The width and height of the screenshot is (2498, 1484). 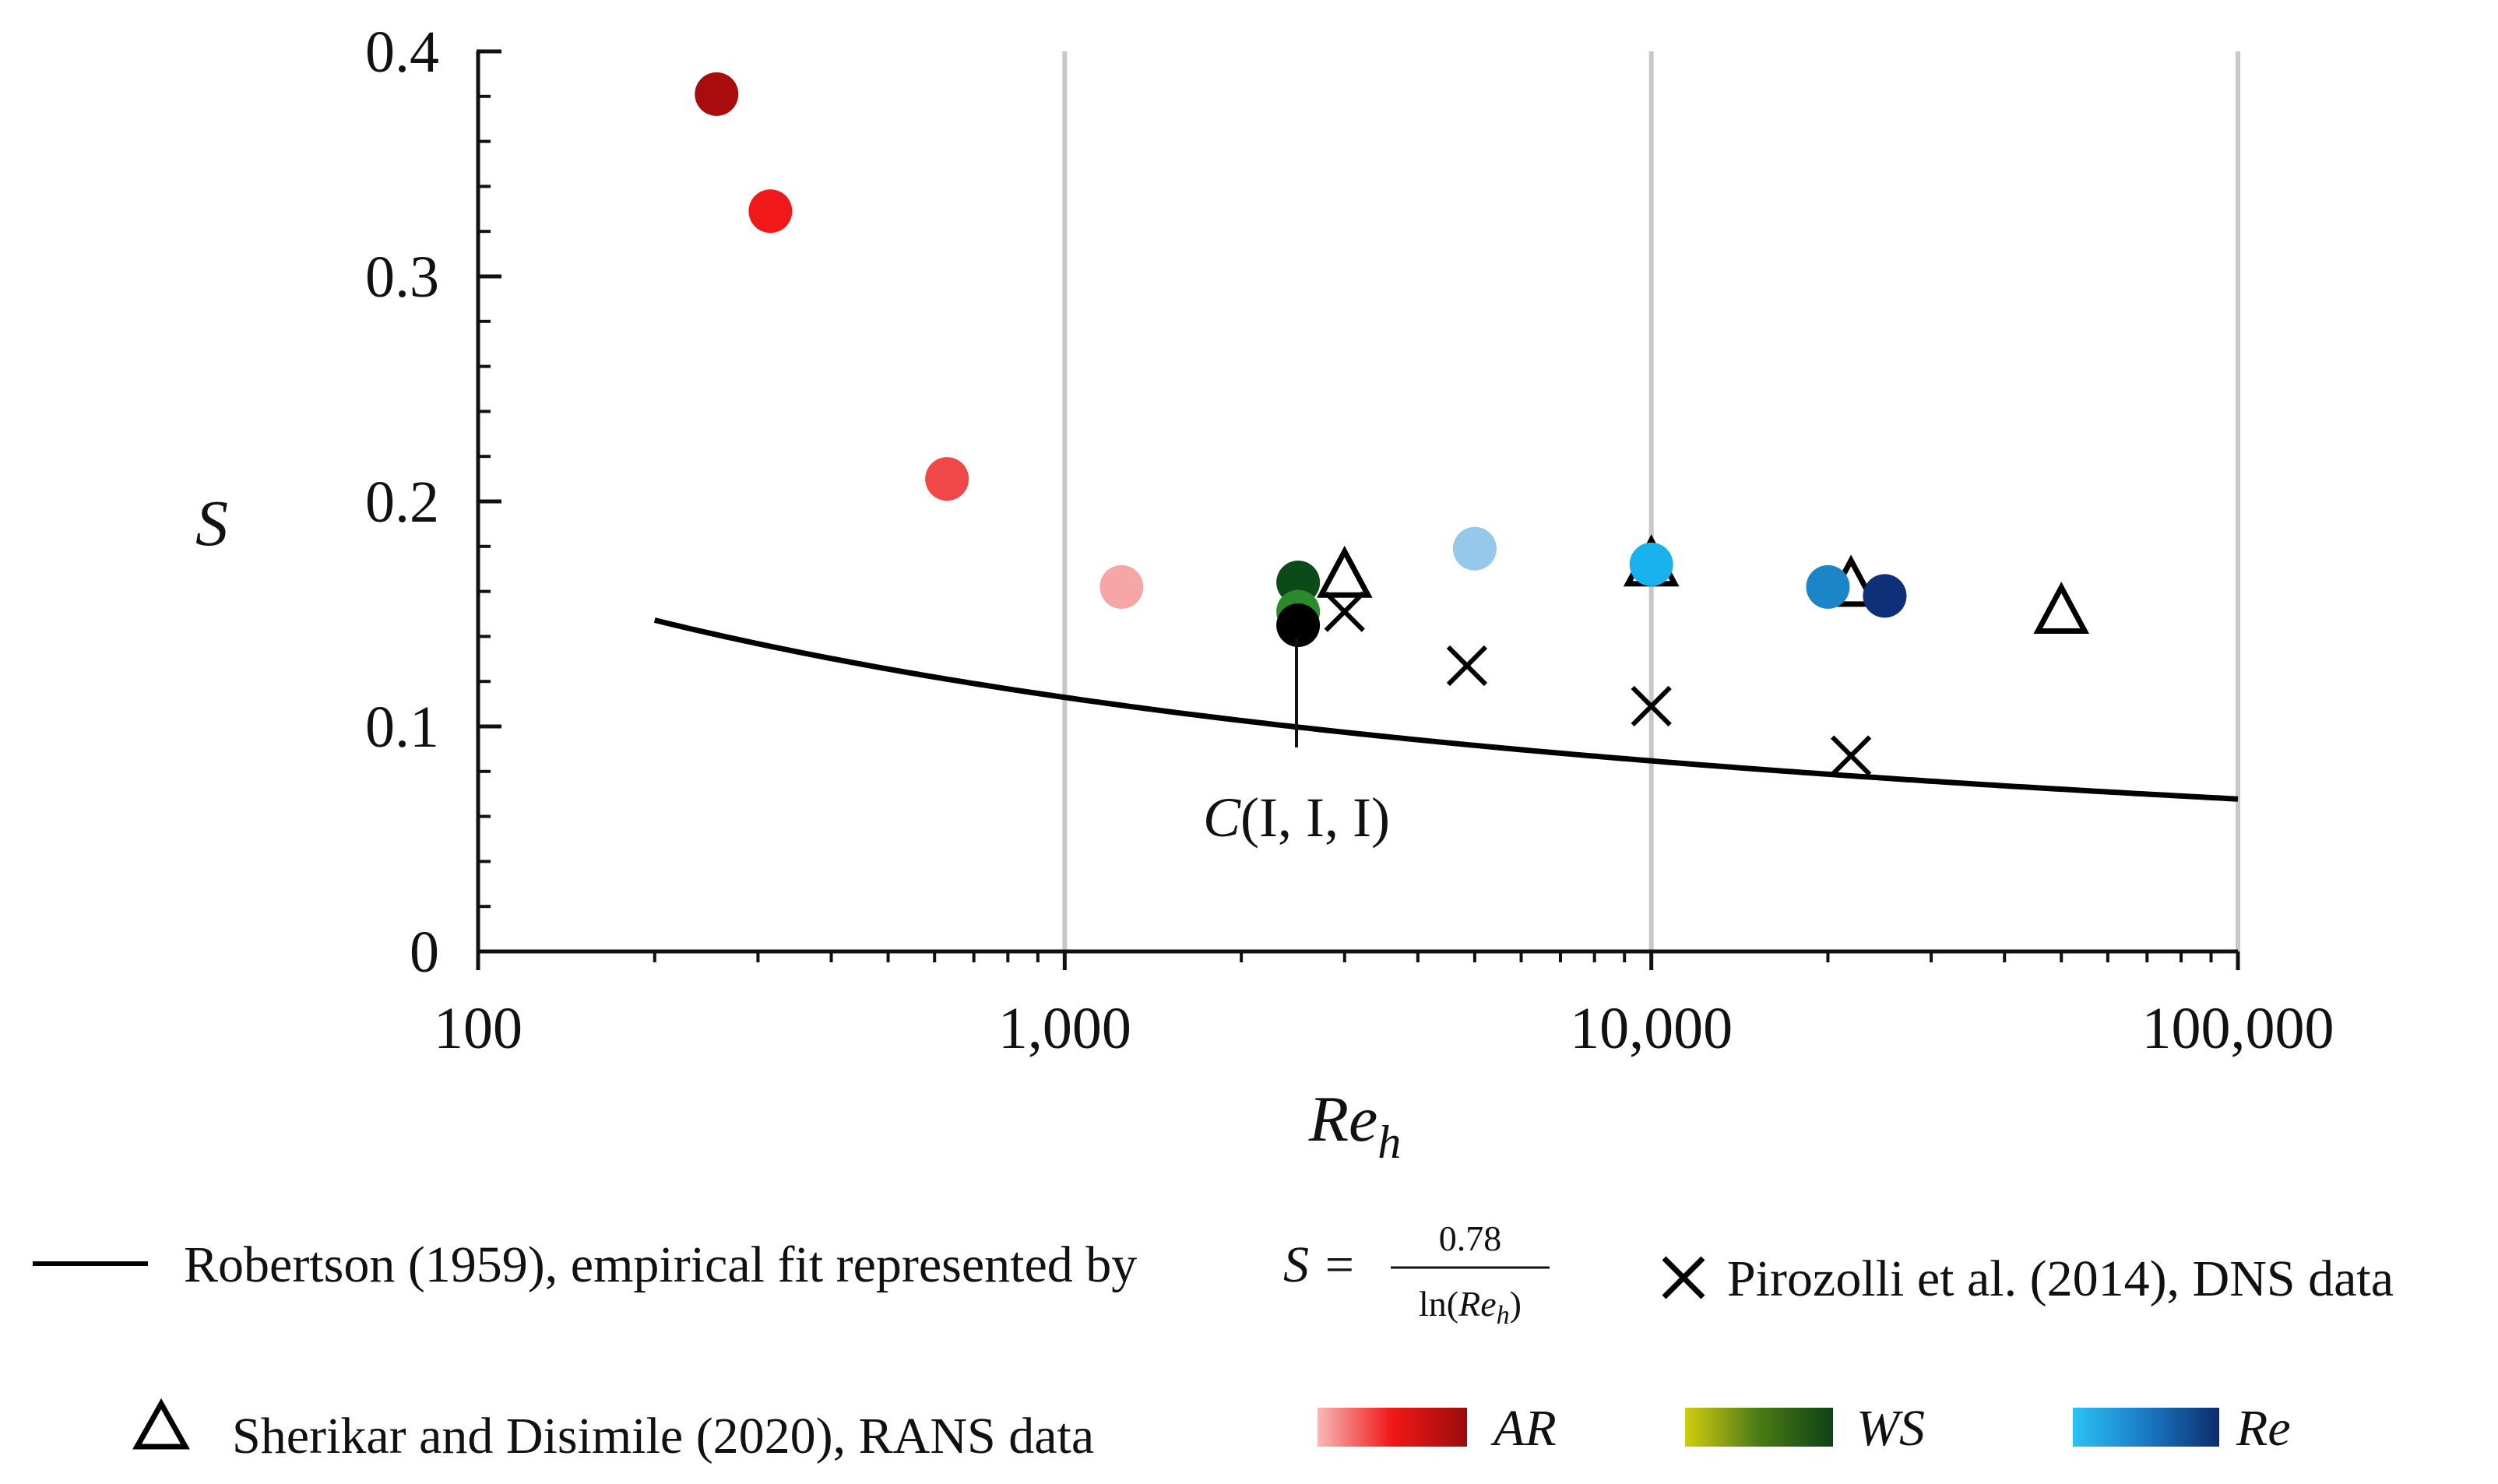 I want to click on x-axis-title: Reh, so click(x=1355, y=1126).